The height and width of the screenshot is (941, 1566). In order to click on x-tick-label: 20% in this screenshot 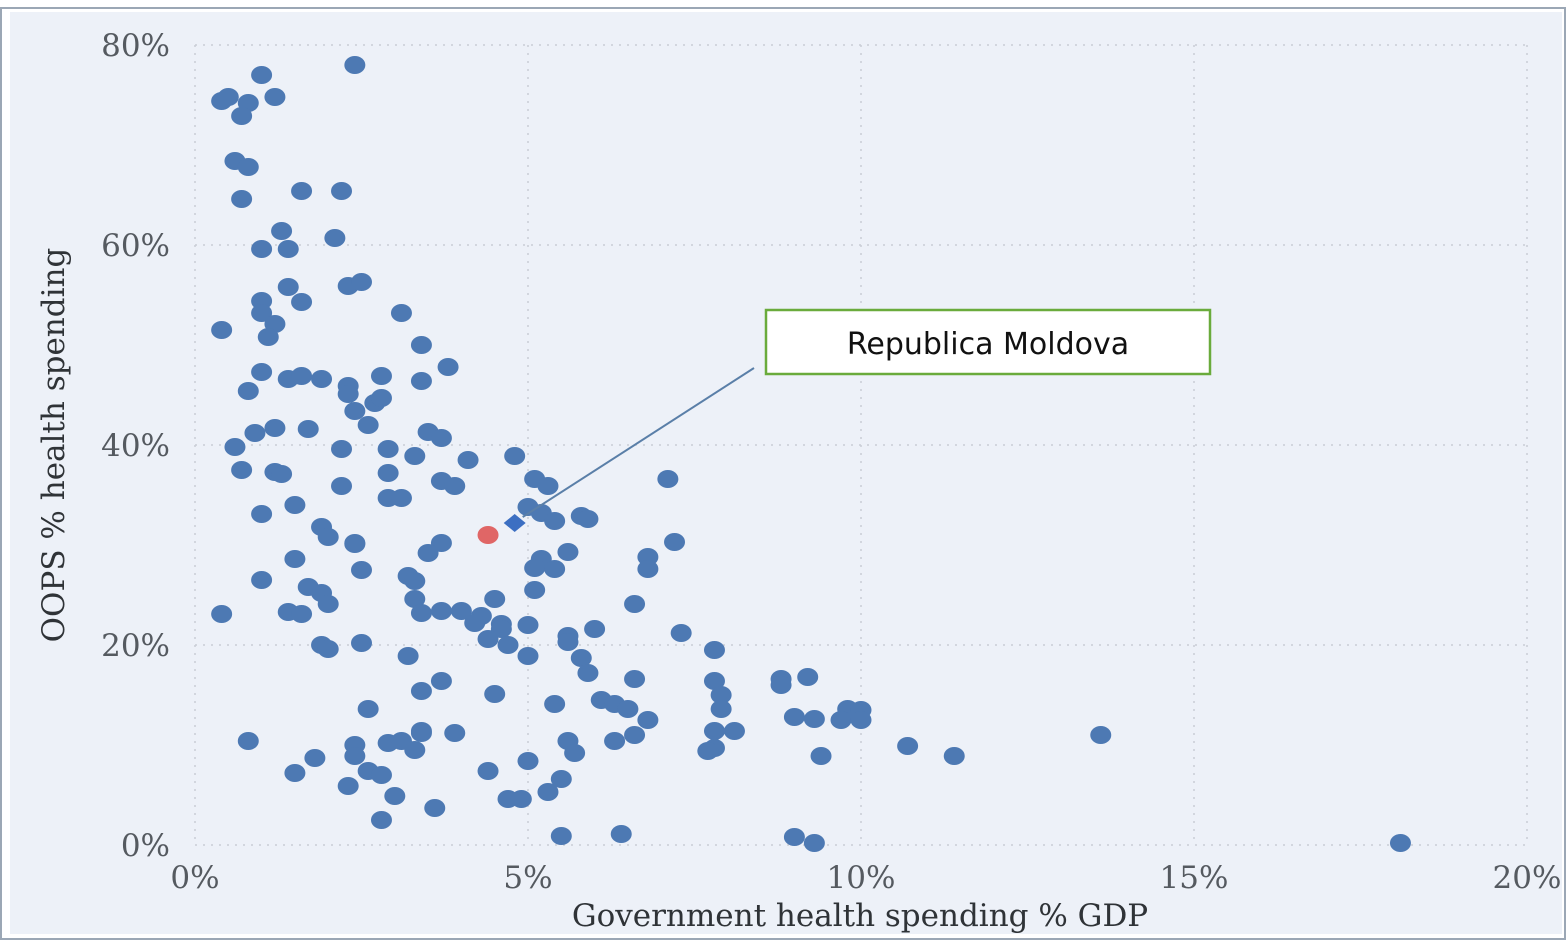, I will do `click(1527, 878)`.